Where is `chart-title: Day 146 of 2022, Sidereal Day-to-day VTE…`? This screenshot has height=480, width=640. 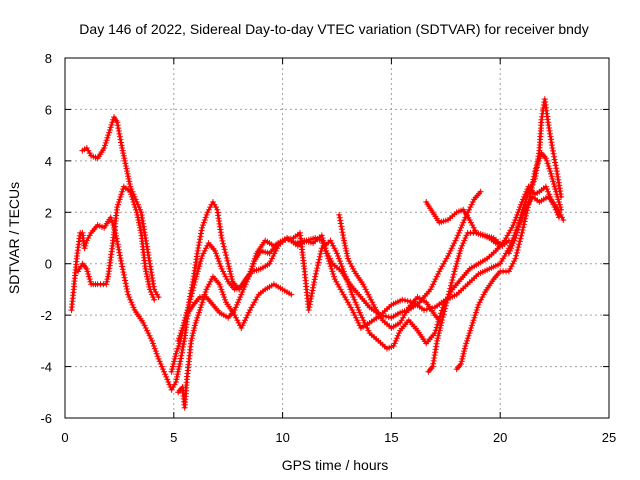 chart-title: Day 146 of 2022, Sidereal Day-to-day VTE… is located at coordinates (333, 29).